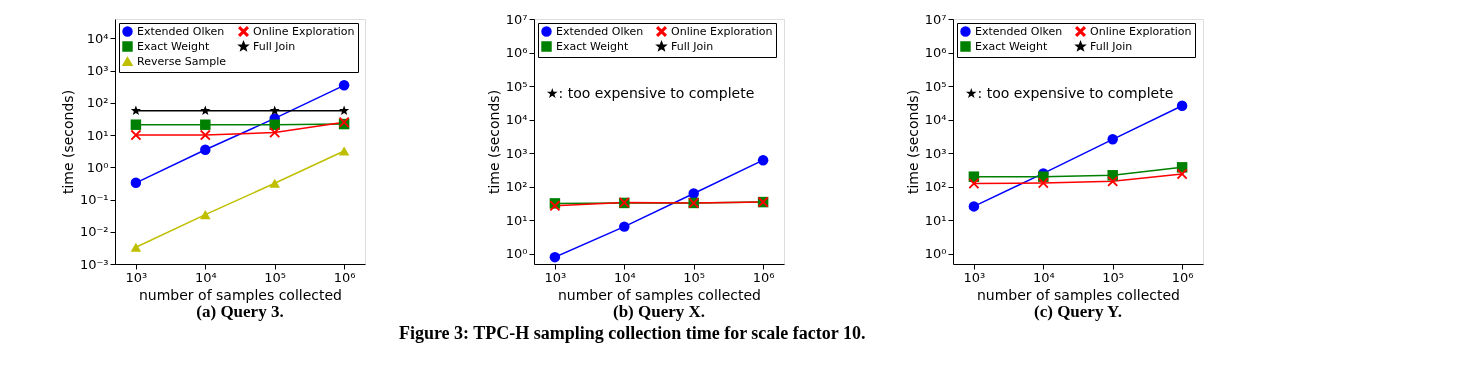 The height and width of the screenshot is (388, 1482). I want to click on text: (c) Query Y., so click(1078, 311).